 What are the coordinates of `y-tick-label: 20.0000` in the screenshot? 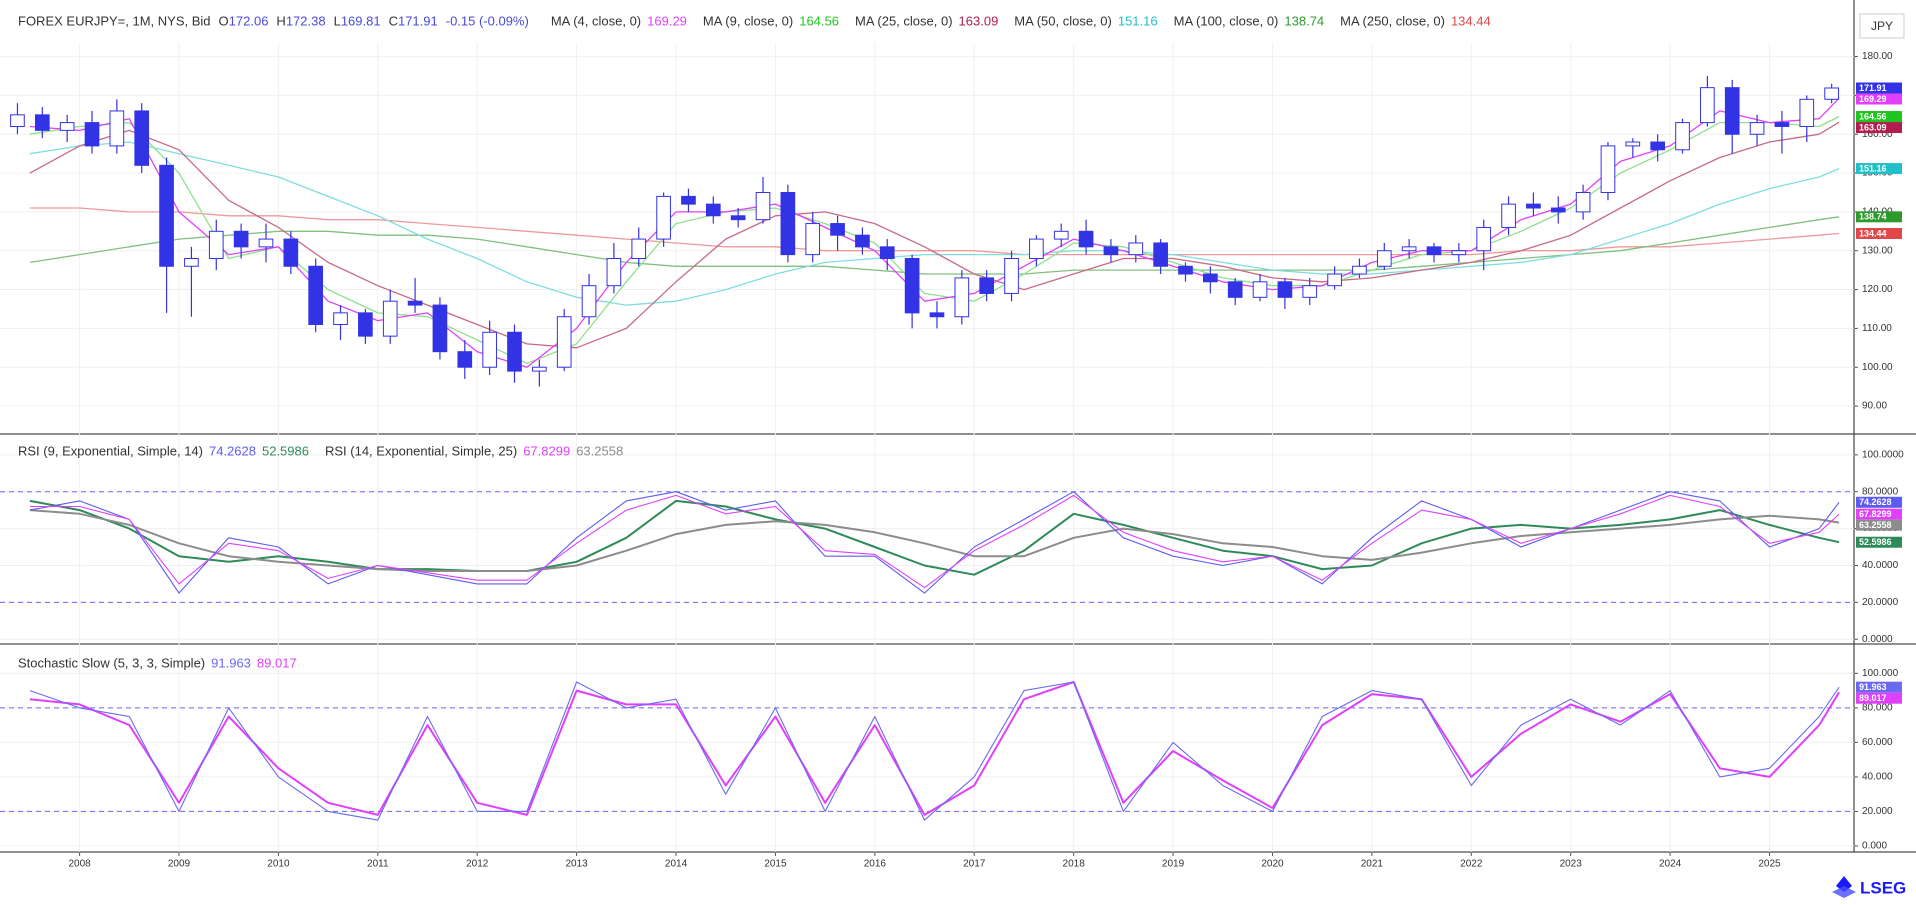 It's located at (1880, 602).